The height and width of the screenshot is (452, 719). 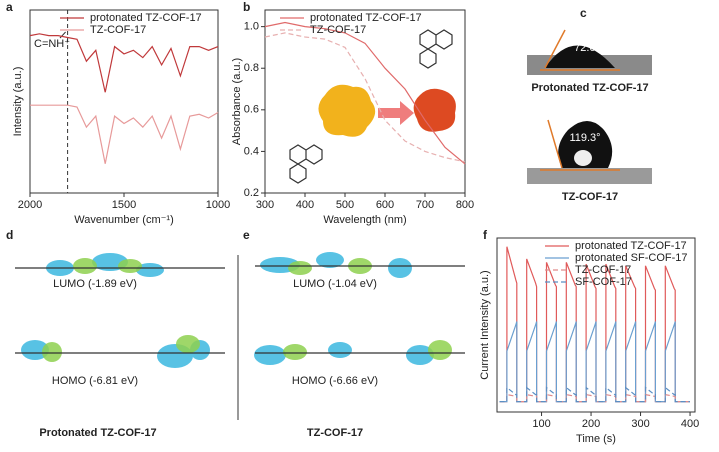 What do you see at coordinates (590, 197) in the screenshot?
I see `sample-label: TZ-COF-17` at bounding box center [590, 197].